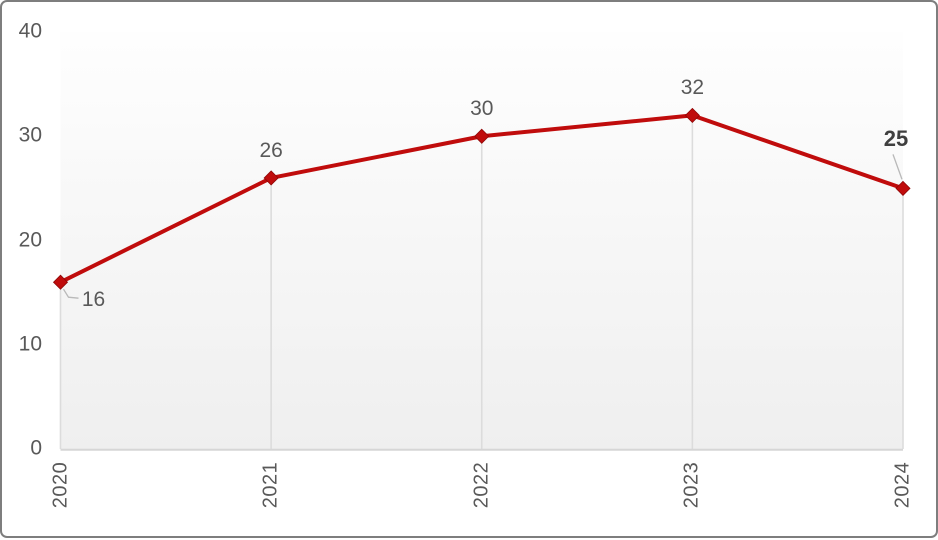 This screenshot has height=540, width=938. I want to click on x-tick-label: 2022, so click(481, 485).